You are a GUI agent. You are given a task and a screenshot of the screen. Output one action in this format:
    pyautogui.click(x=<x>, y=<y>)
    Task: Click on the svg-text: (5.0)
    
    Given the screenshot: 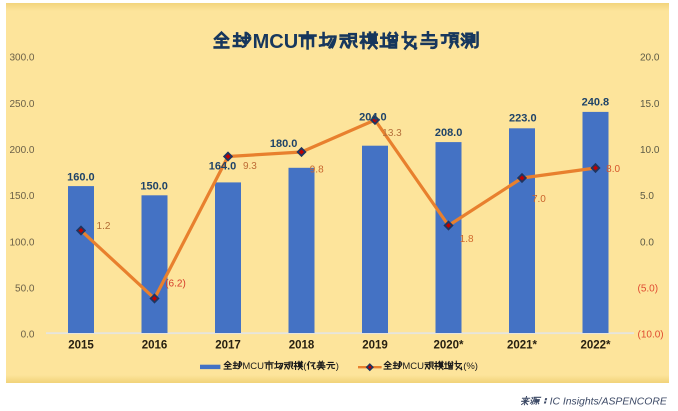 What is the action you would take?
    pyautogui.click(x=648, y=289)
    